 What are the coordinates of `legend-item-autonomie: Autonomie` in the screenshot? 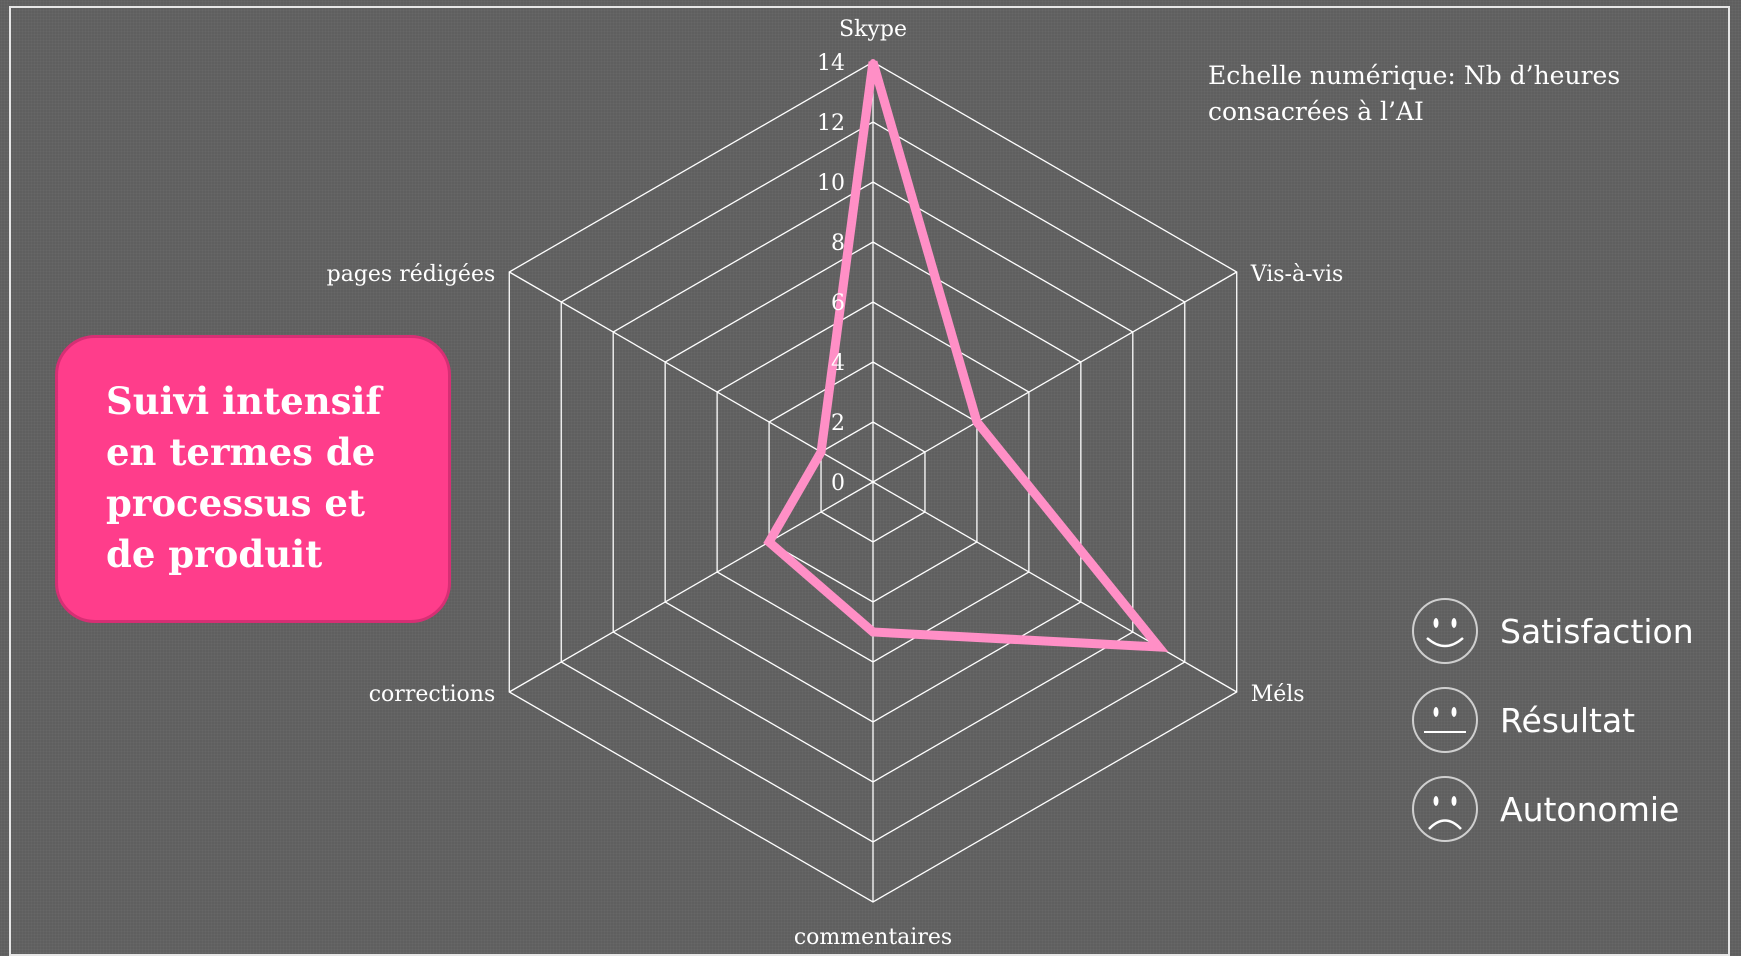 It's located at (1560, 809).